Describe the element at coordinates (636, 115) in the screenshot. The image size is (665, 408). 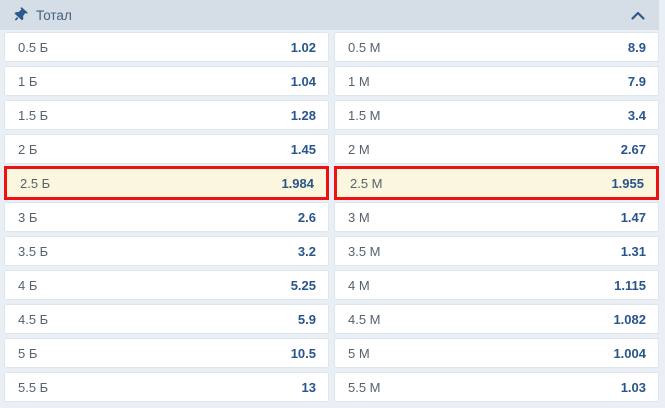
I see `odds-value: 3.4` at that location.